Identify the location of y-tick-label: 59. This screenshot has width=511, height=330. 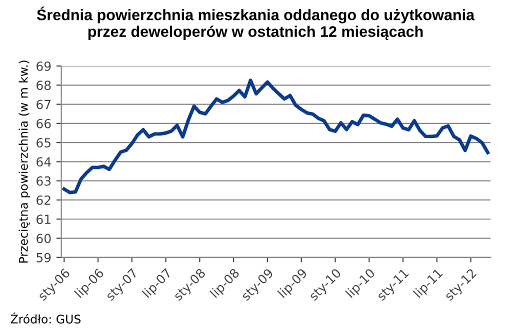
(43, 257).